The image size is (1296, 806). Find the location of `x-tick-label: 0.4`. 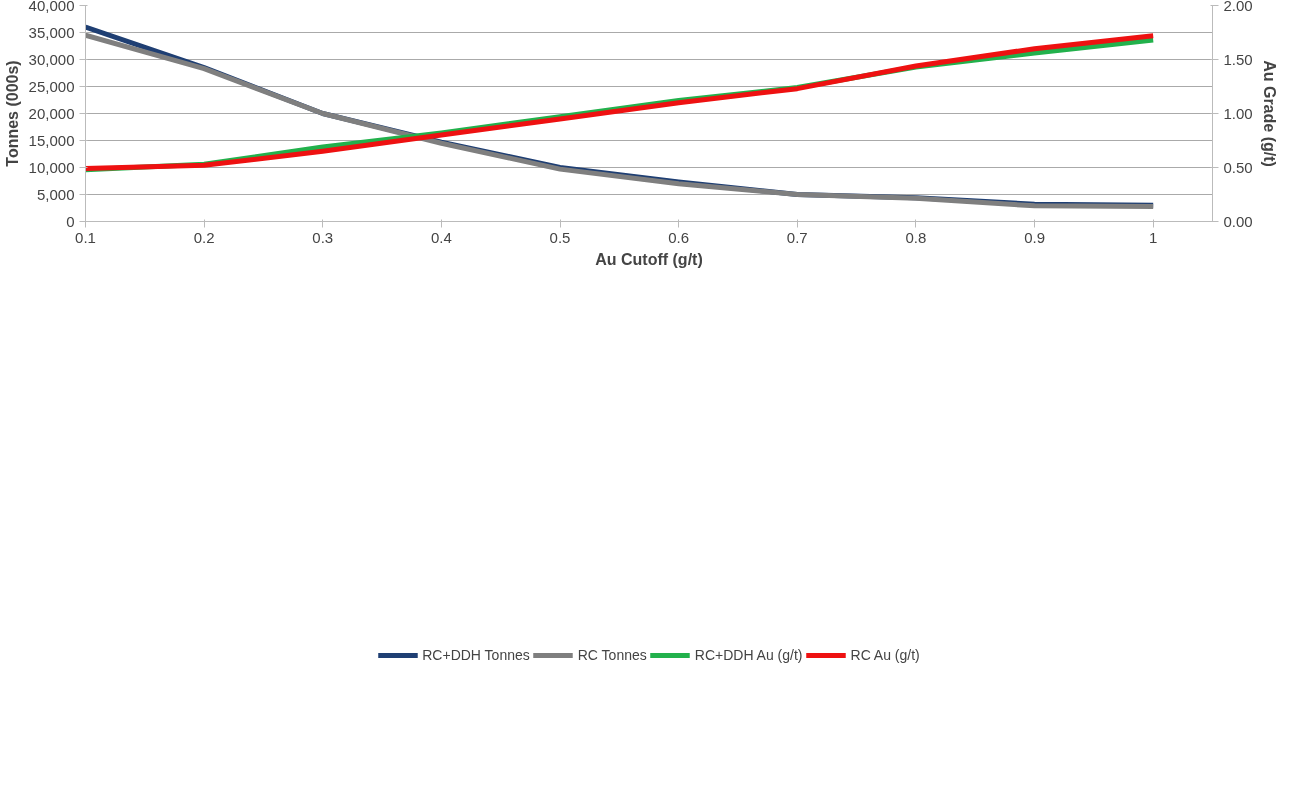

x-tick-label: 0.4 is located at coordinates (441, 237).